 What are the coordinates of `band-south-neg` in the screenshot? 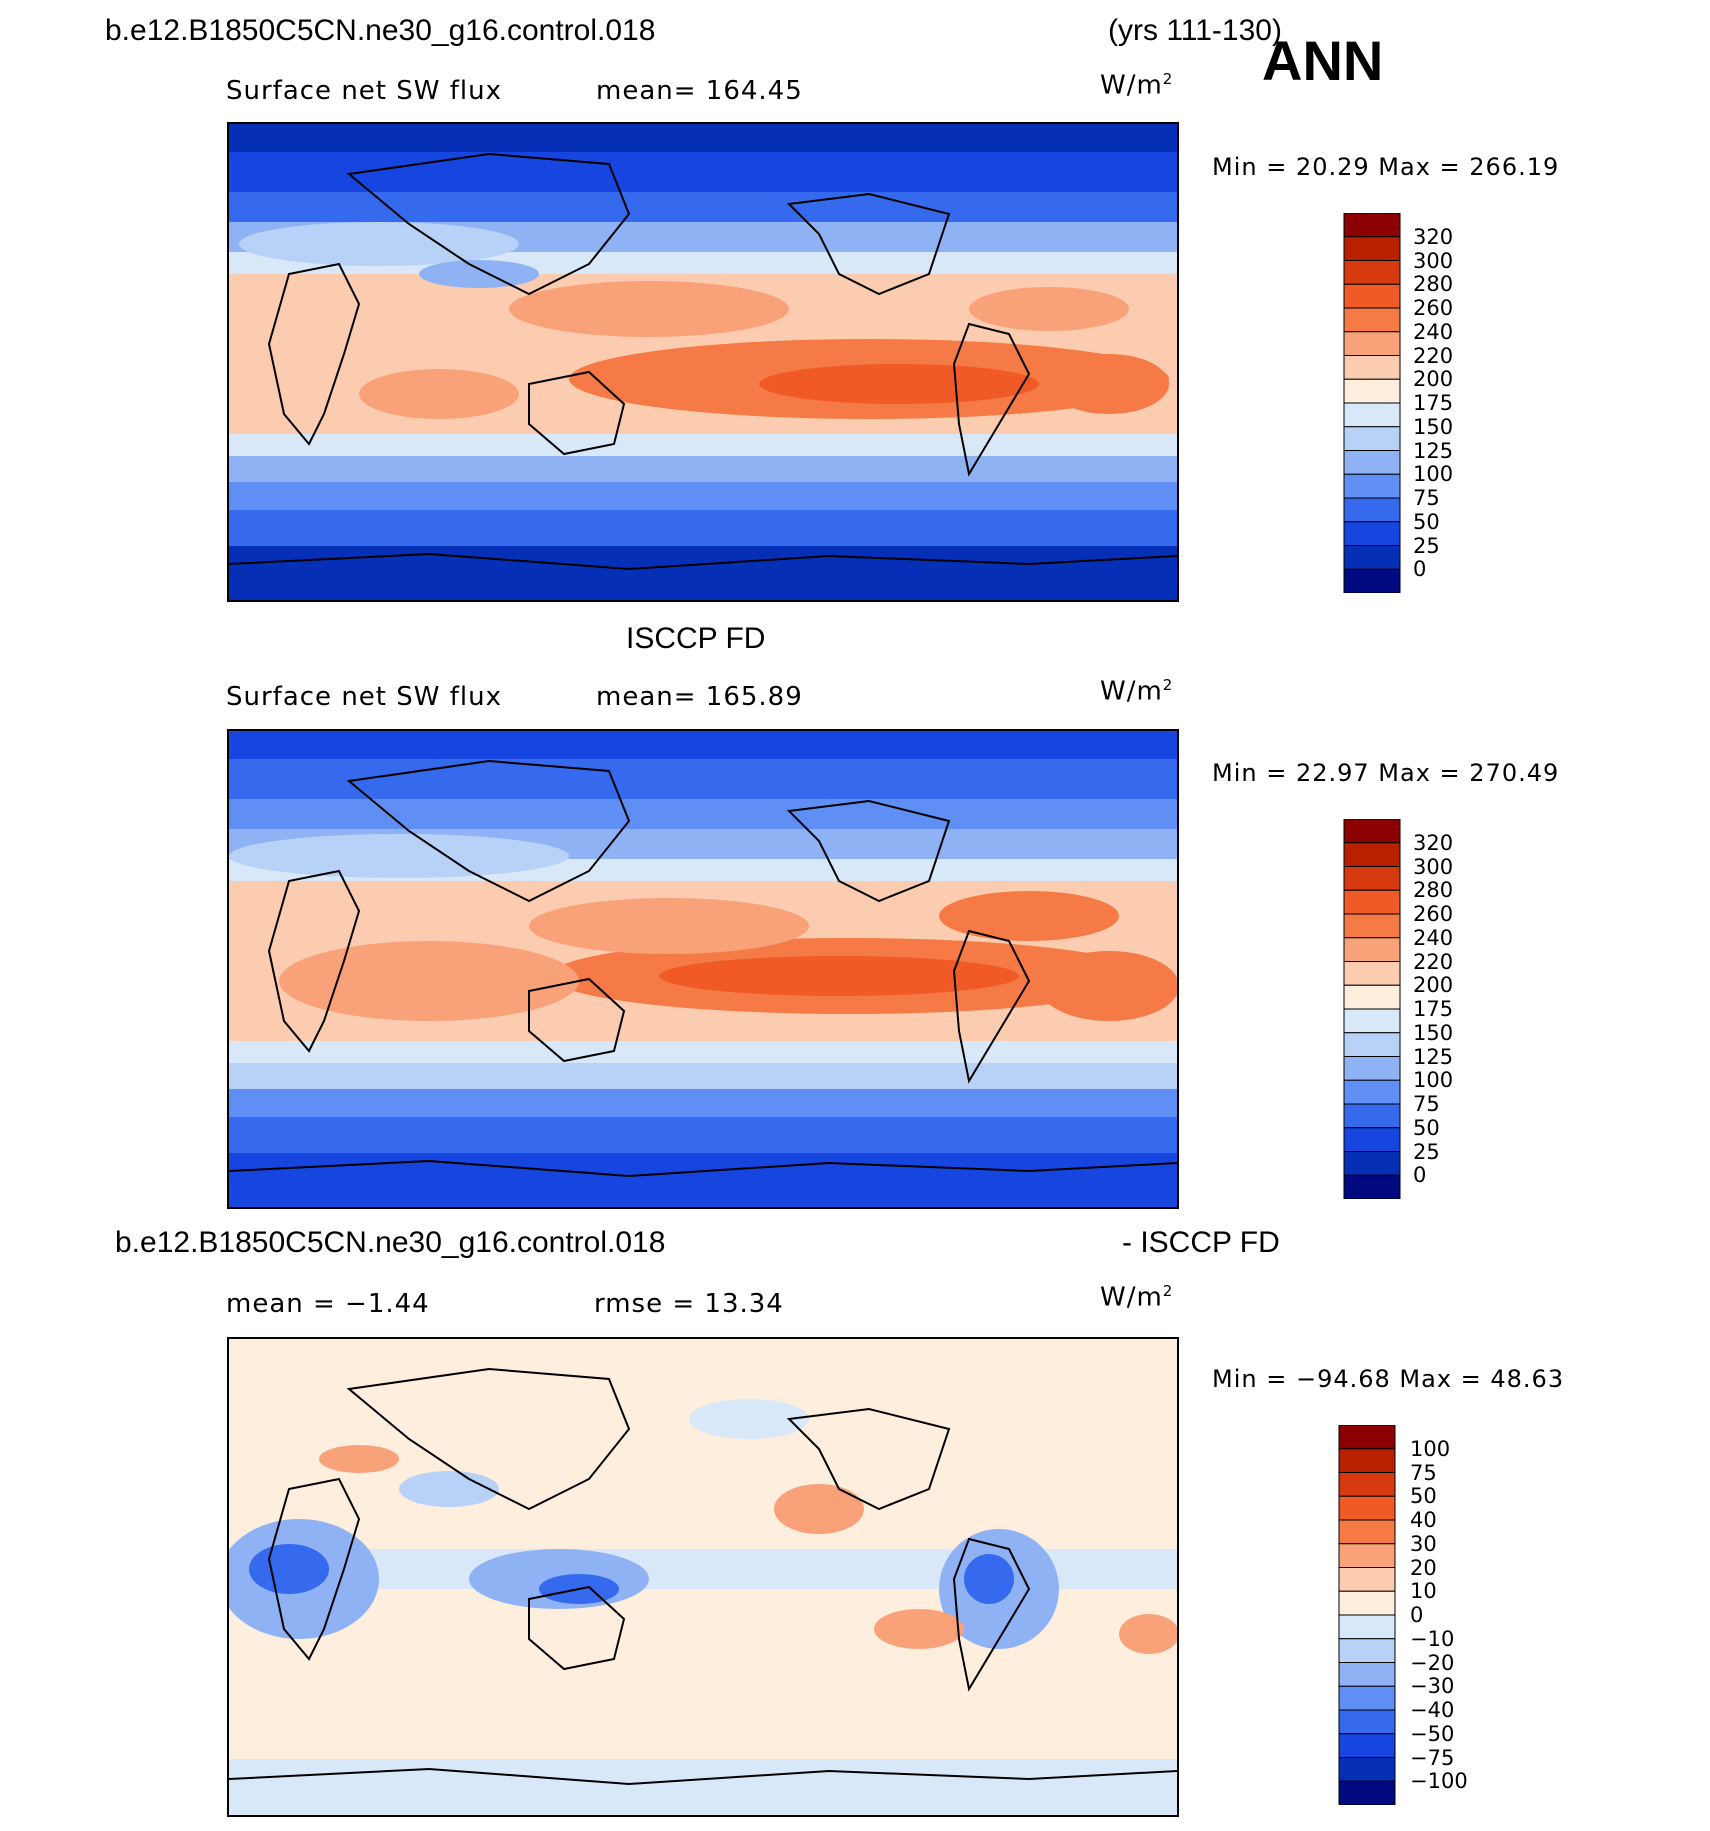 It's located at (703, 1787).